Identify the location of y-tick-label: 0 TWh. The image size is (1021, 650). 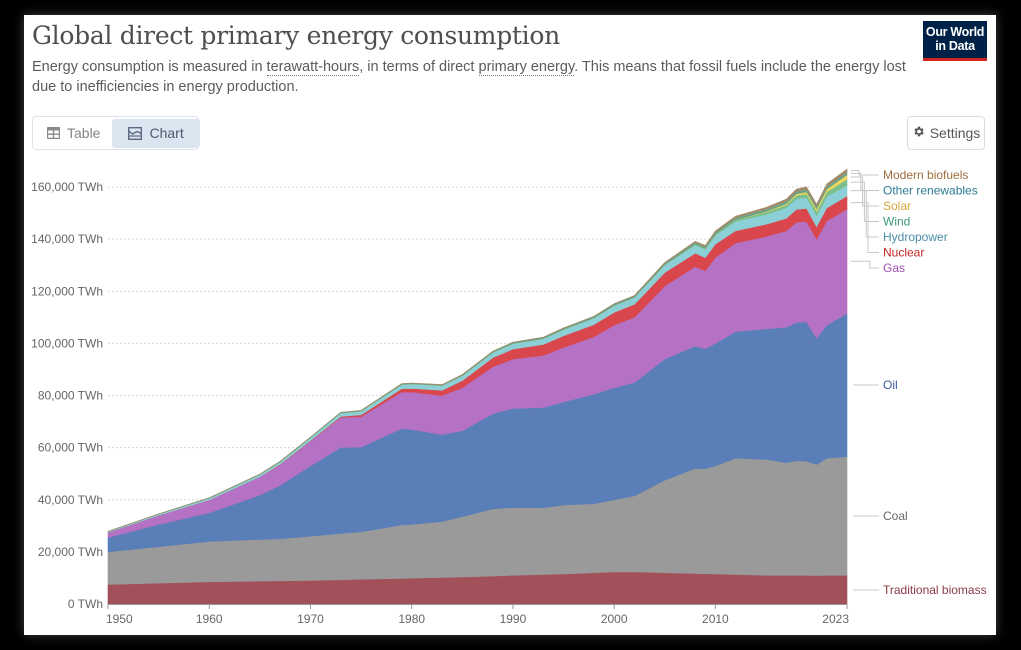
(85, 604).